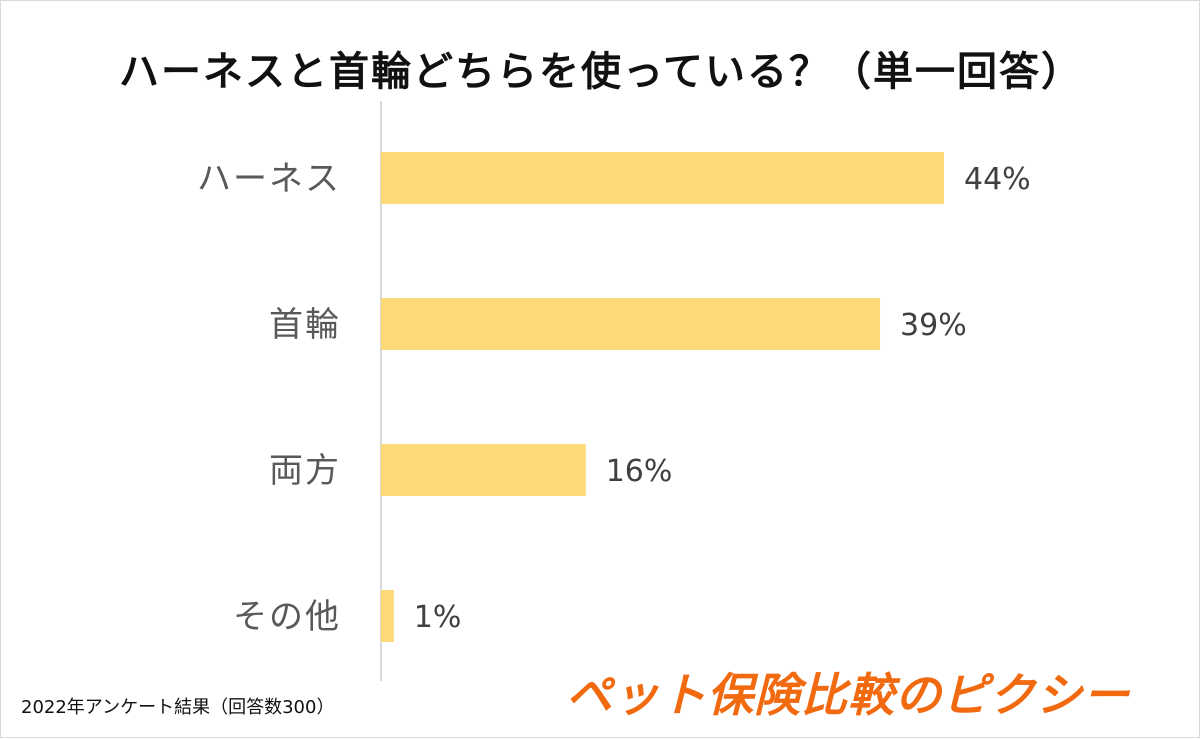  I want to click on chart-title: ハーネスと首輪どちらを使っている？（単一回答）, so click(601, 72).